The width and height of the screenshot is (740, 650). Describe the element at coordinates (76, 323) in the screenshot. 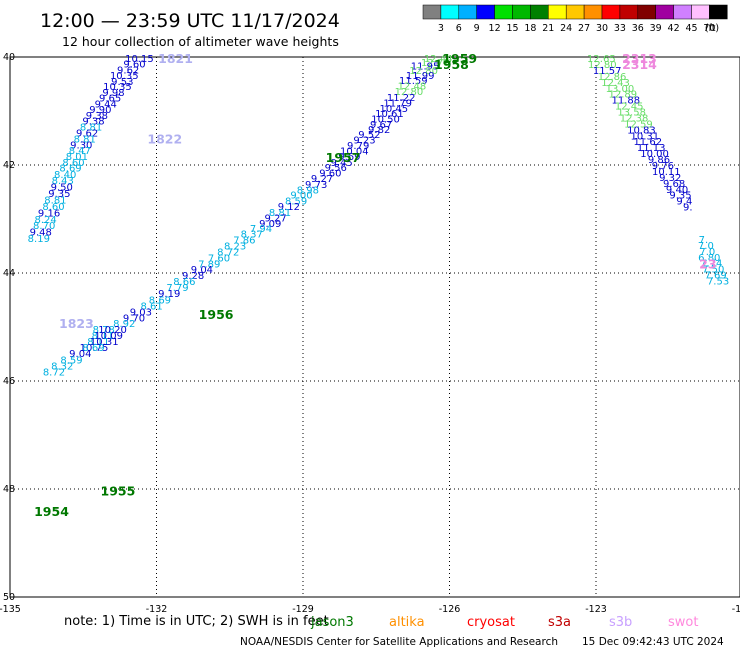

I see `pass-time-label: 1823` at that location.